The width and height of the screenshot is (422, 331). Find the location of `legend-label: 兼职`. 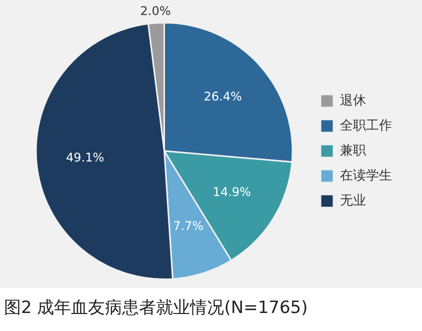

legend-label: 兼职 is located at coordinates (353, 150).